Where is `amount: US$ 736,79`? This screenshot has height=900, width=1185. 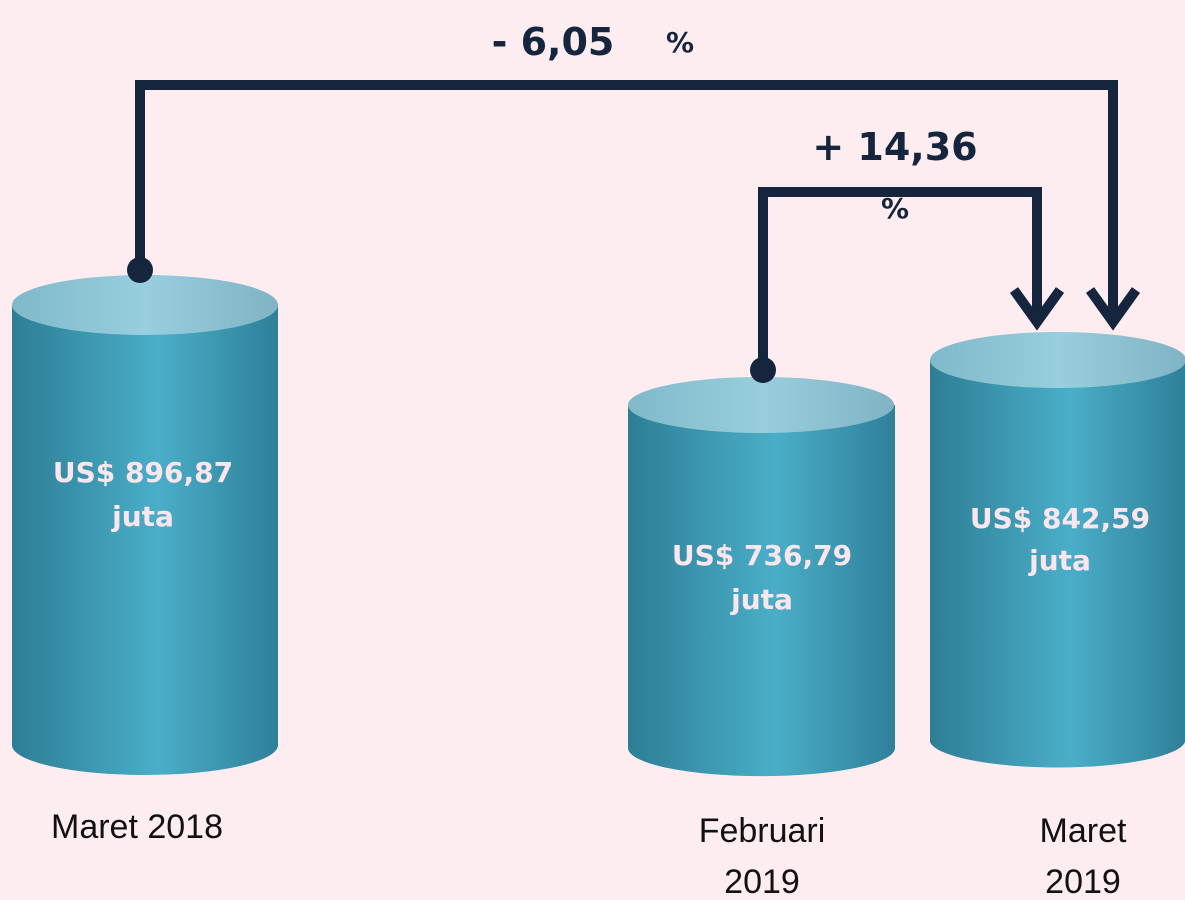 amount: US$ 736,79 is located at coordinates (762, 555).